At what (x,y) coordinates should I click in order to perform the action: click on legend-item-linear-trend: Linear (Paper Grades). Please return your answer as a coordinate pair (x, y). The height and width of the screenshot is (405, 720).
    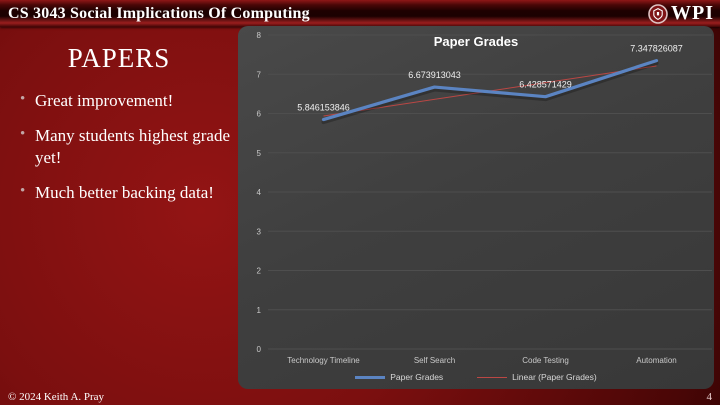
    Looking at the image, I should click on (537, 377).